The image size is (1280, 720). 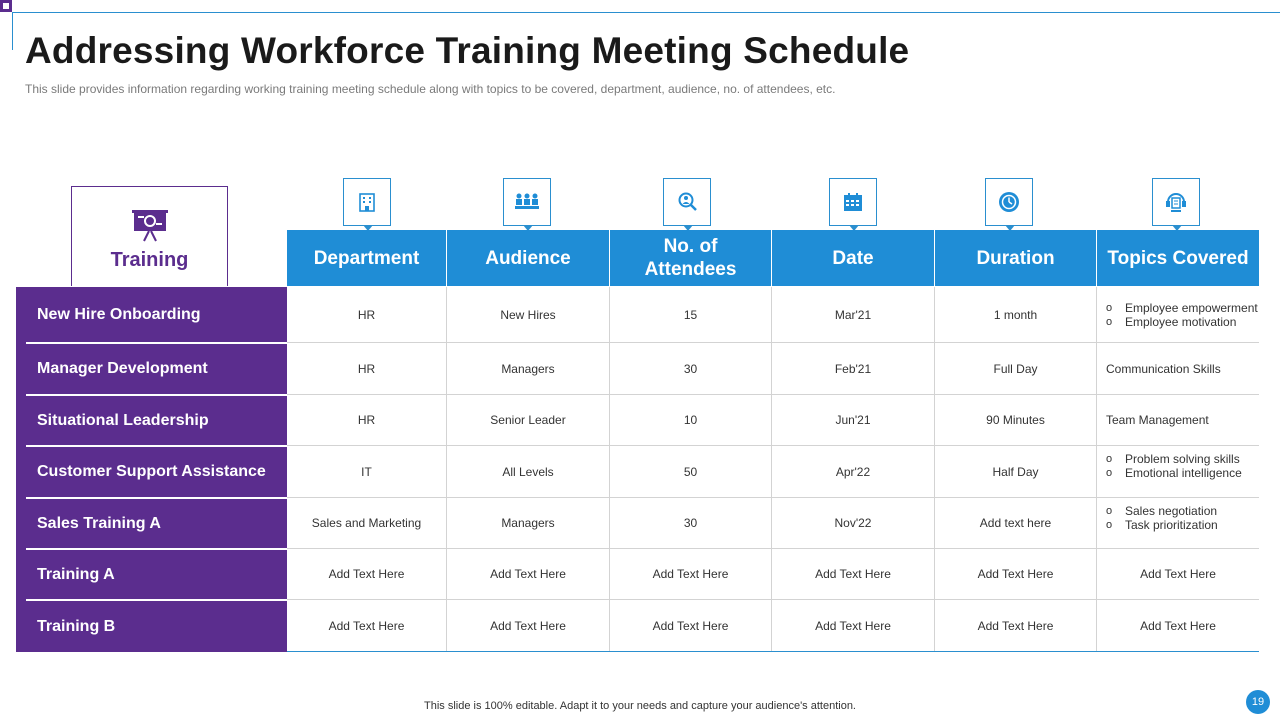 What do you see at coordinates (156, 575) in the screenshot?
I see `row-label-training-a: Training A` at bounding box center [156, 575].